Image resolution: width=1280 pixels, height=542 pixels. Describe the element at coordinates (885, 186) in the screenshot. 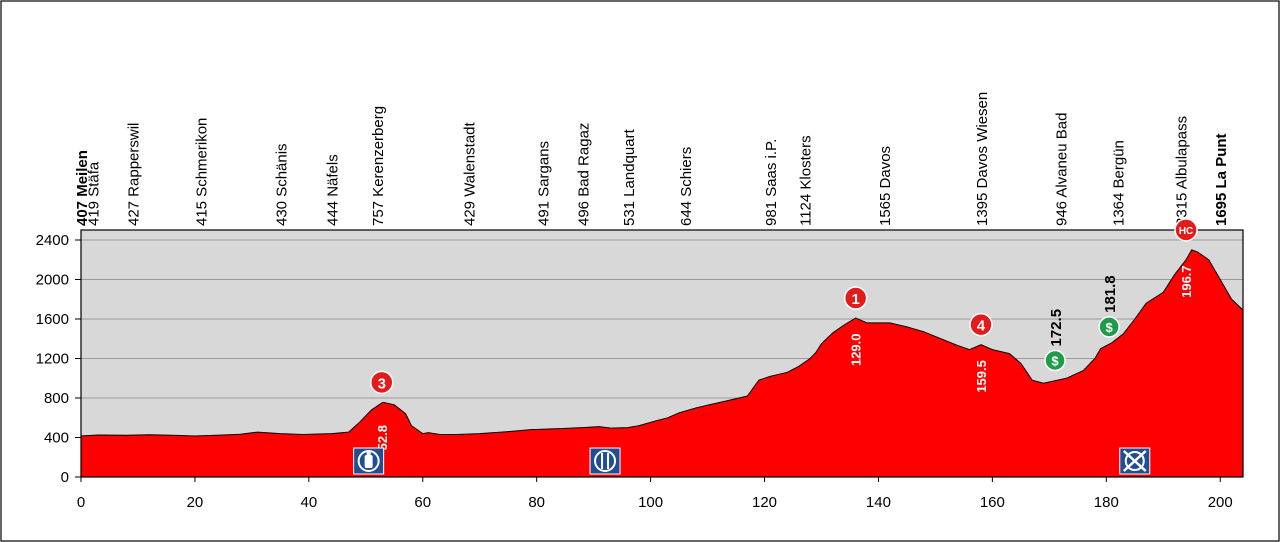

I see `waypoint-label: 1565 Davos` at that location.